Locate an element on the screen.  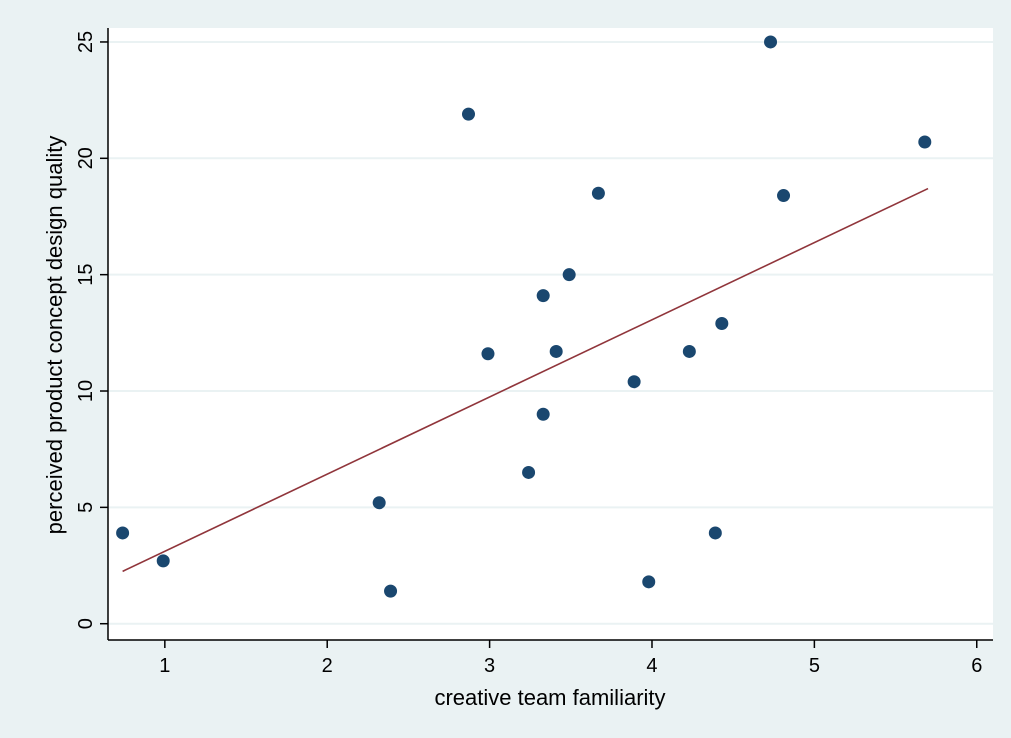
y-tick-label: 5 is located at coordinates (86, 507).